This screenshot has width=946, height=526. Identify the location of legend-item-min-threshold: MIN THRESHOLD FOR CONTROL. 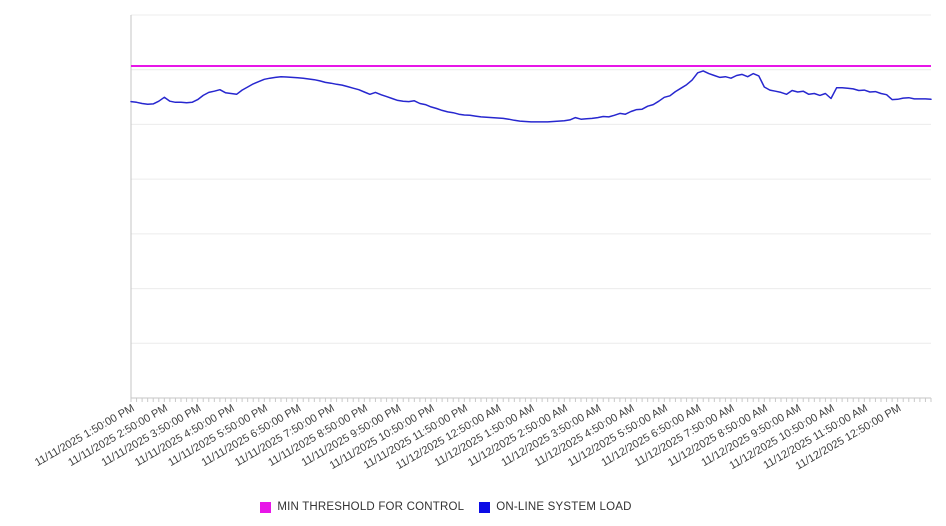
(362, 507).